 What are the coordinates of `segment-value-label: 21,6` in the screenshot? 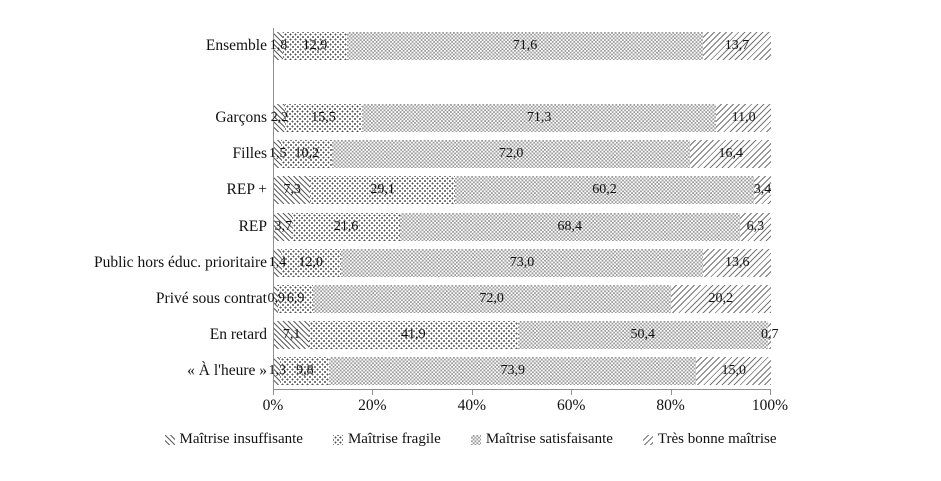 It's located at (346, 226).